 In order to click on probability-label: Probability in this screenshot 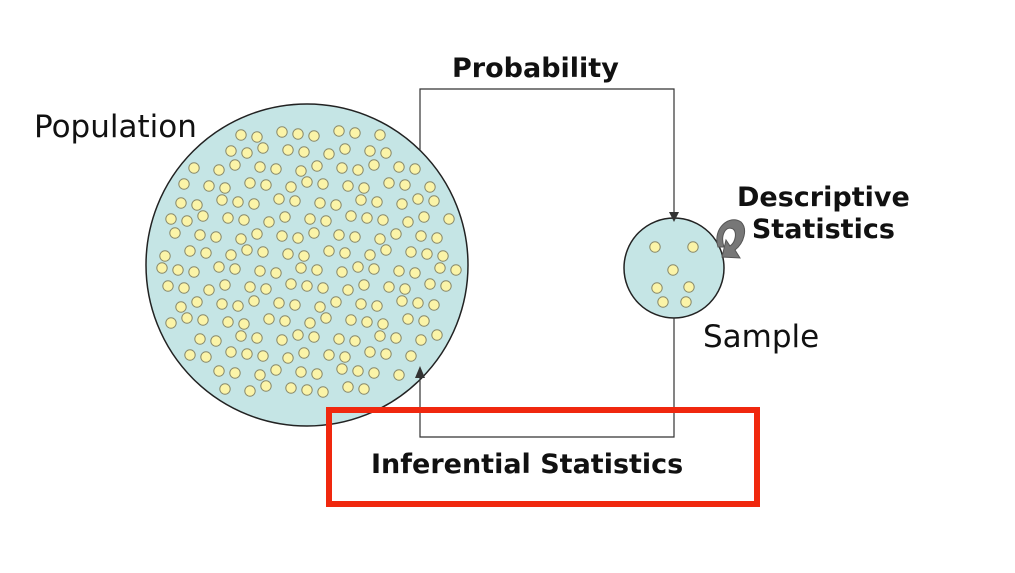, I will do `click(535, 68)`.